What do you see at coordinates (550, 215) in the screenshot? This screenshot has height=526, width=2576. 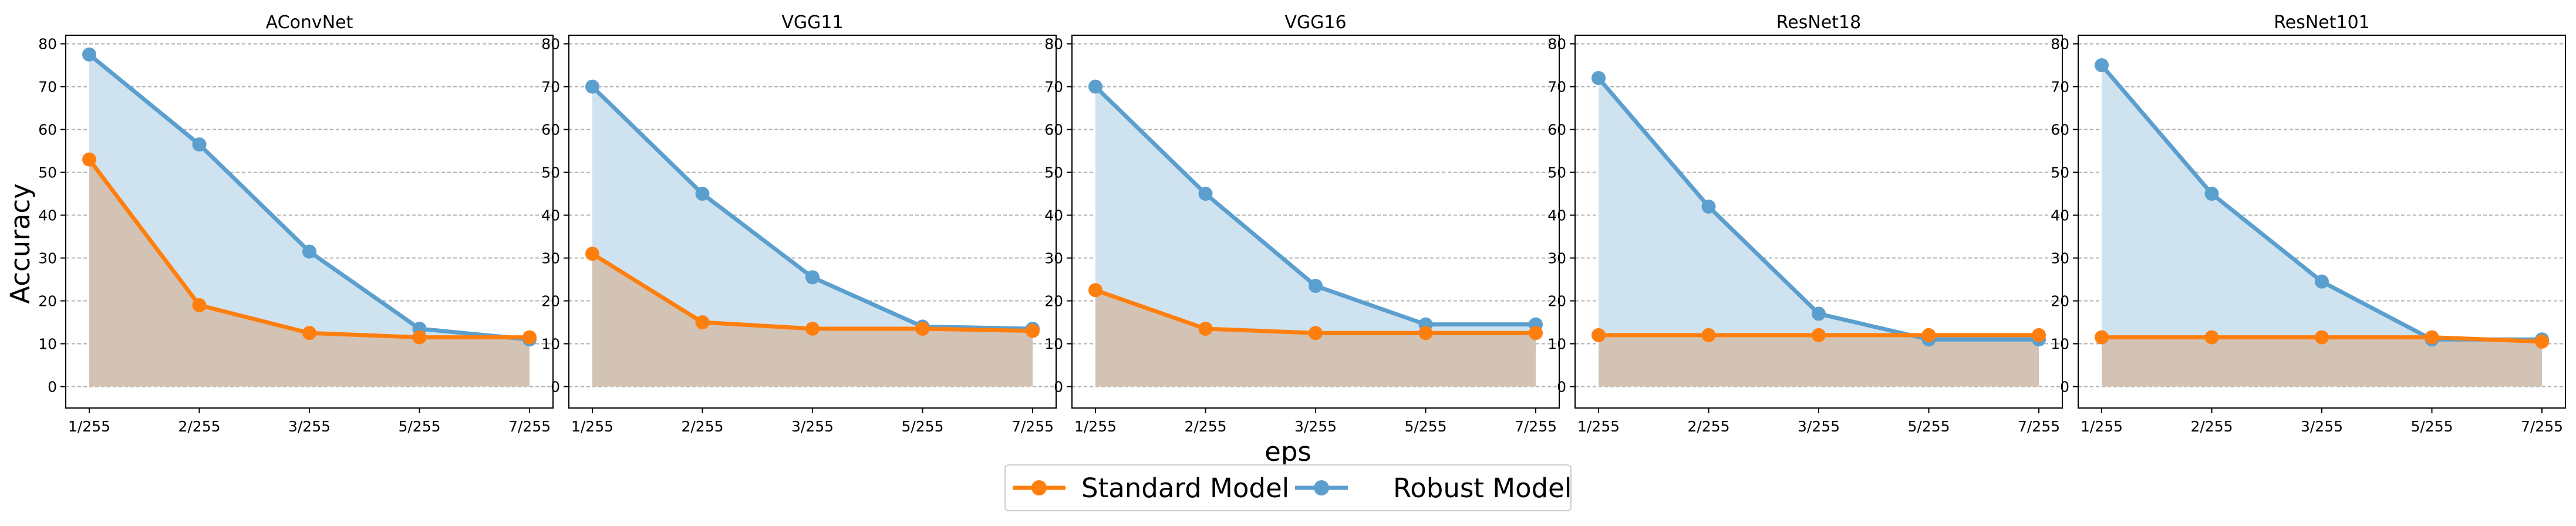 I see `y-tick-label: 40` at bounding box center [550, 215].